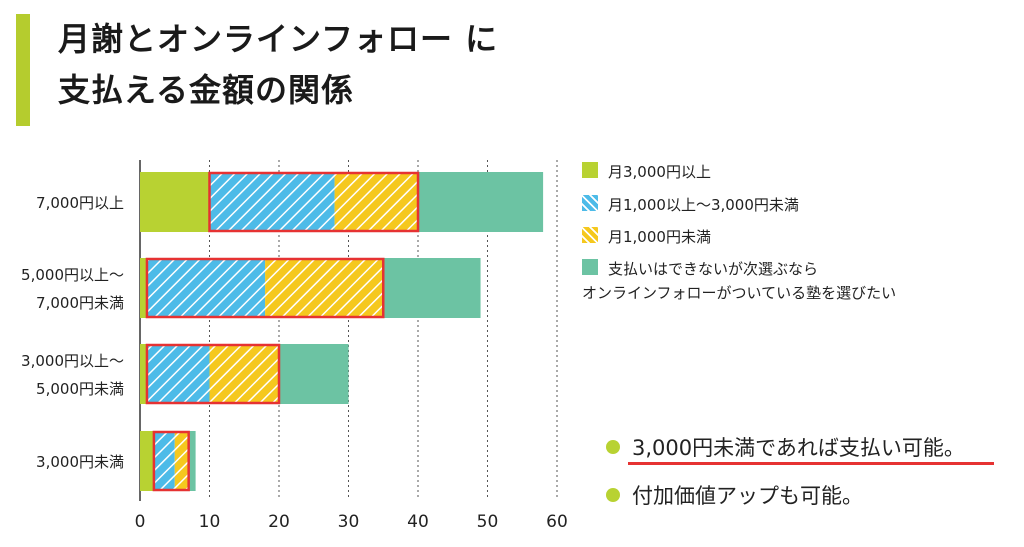 This screenshot has width=1024, height=547. I want to click on note-1: 3,000円未満であれば支払い可能。, so click(785, 447).